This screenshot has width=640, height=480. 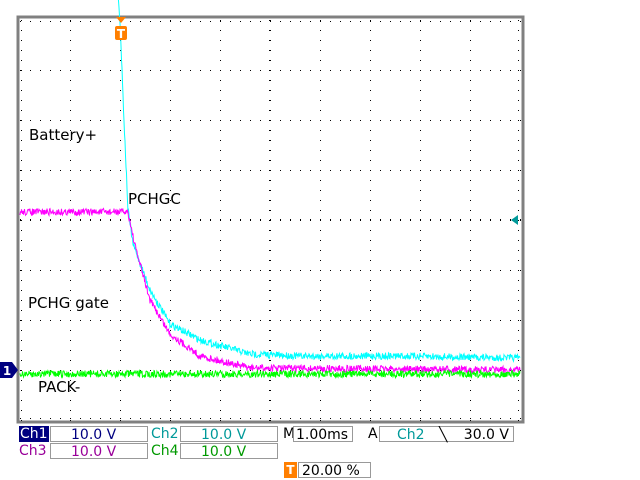 I want to click on ground-marker-ch1: 1, so click(x=9, y=370).